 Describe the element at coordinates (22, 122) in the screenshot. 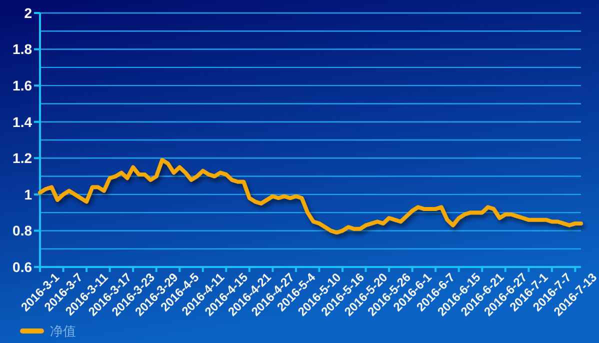

I see `y-tick-label: 1.4` at that location.